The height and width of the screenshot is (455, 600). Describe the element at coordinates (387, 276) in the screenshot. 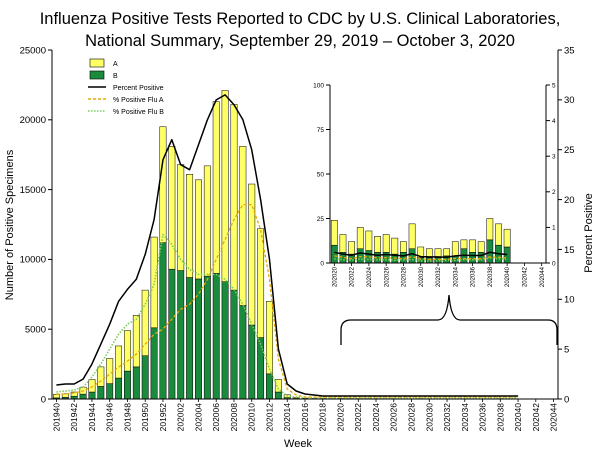

I see `inset-x-tick-label: 202026` at that location.